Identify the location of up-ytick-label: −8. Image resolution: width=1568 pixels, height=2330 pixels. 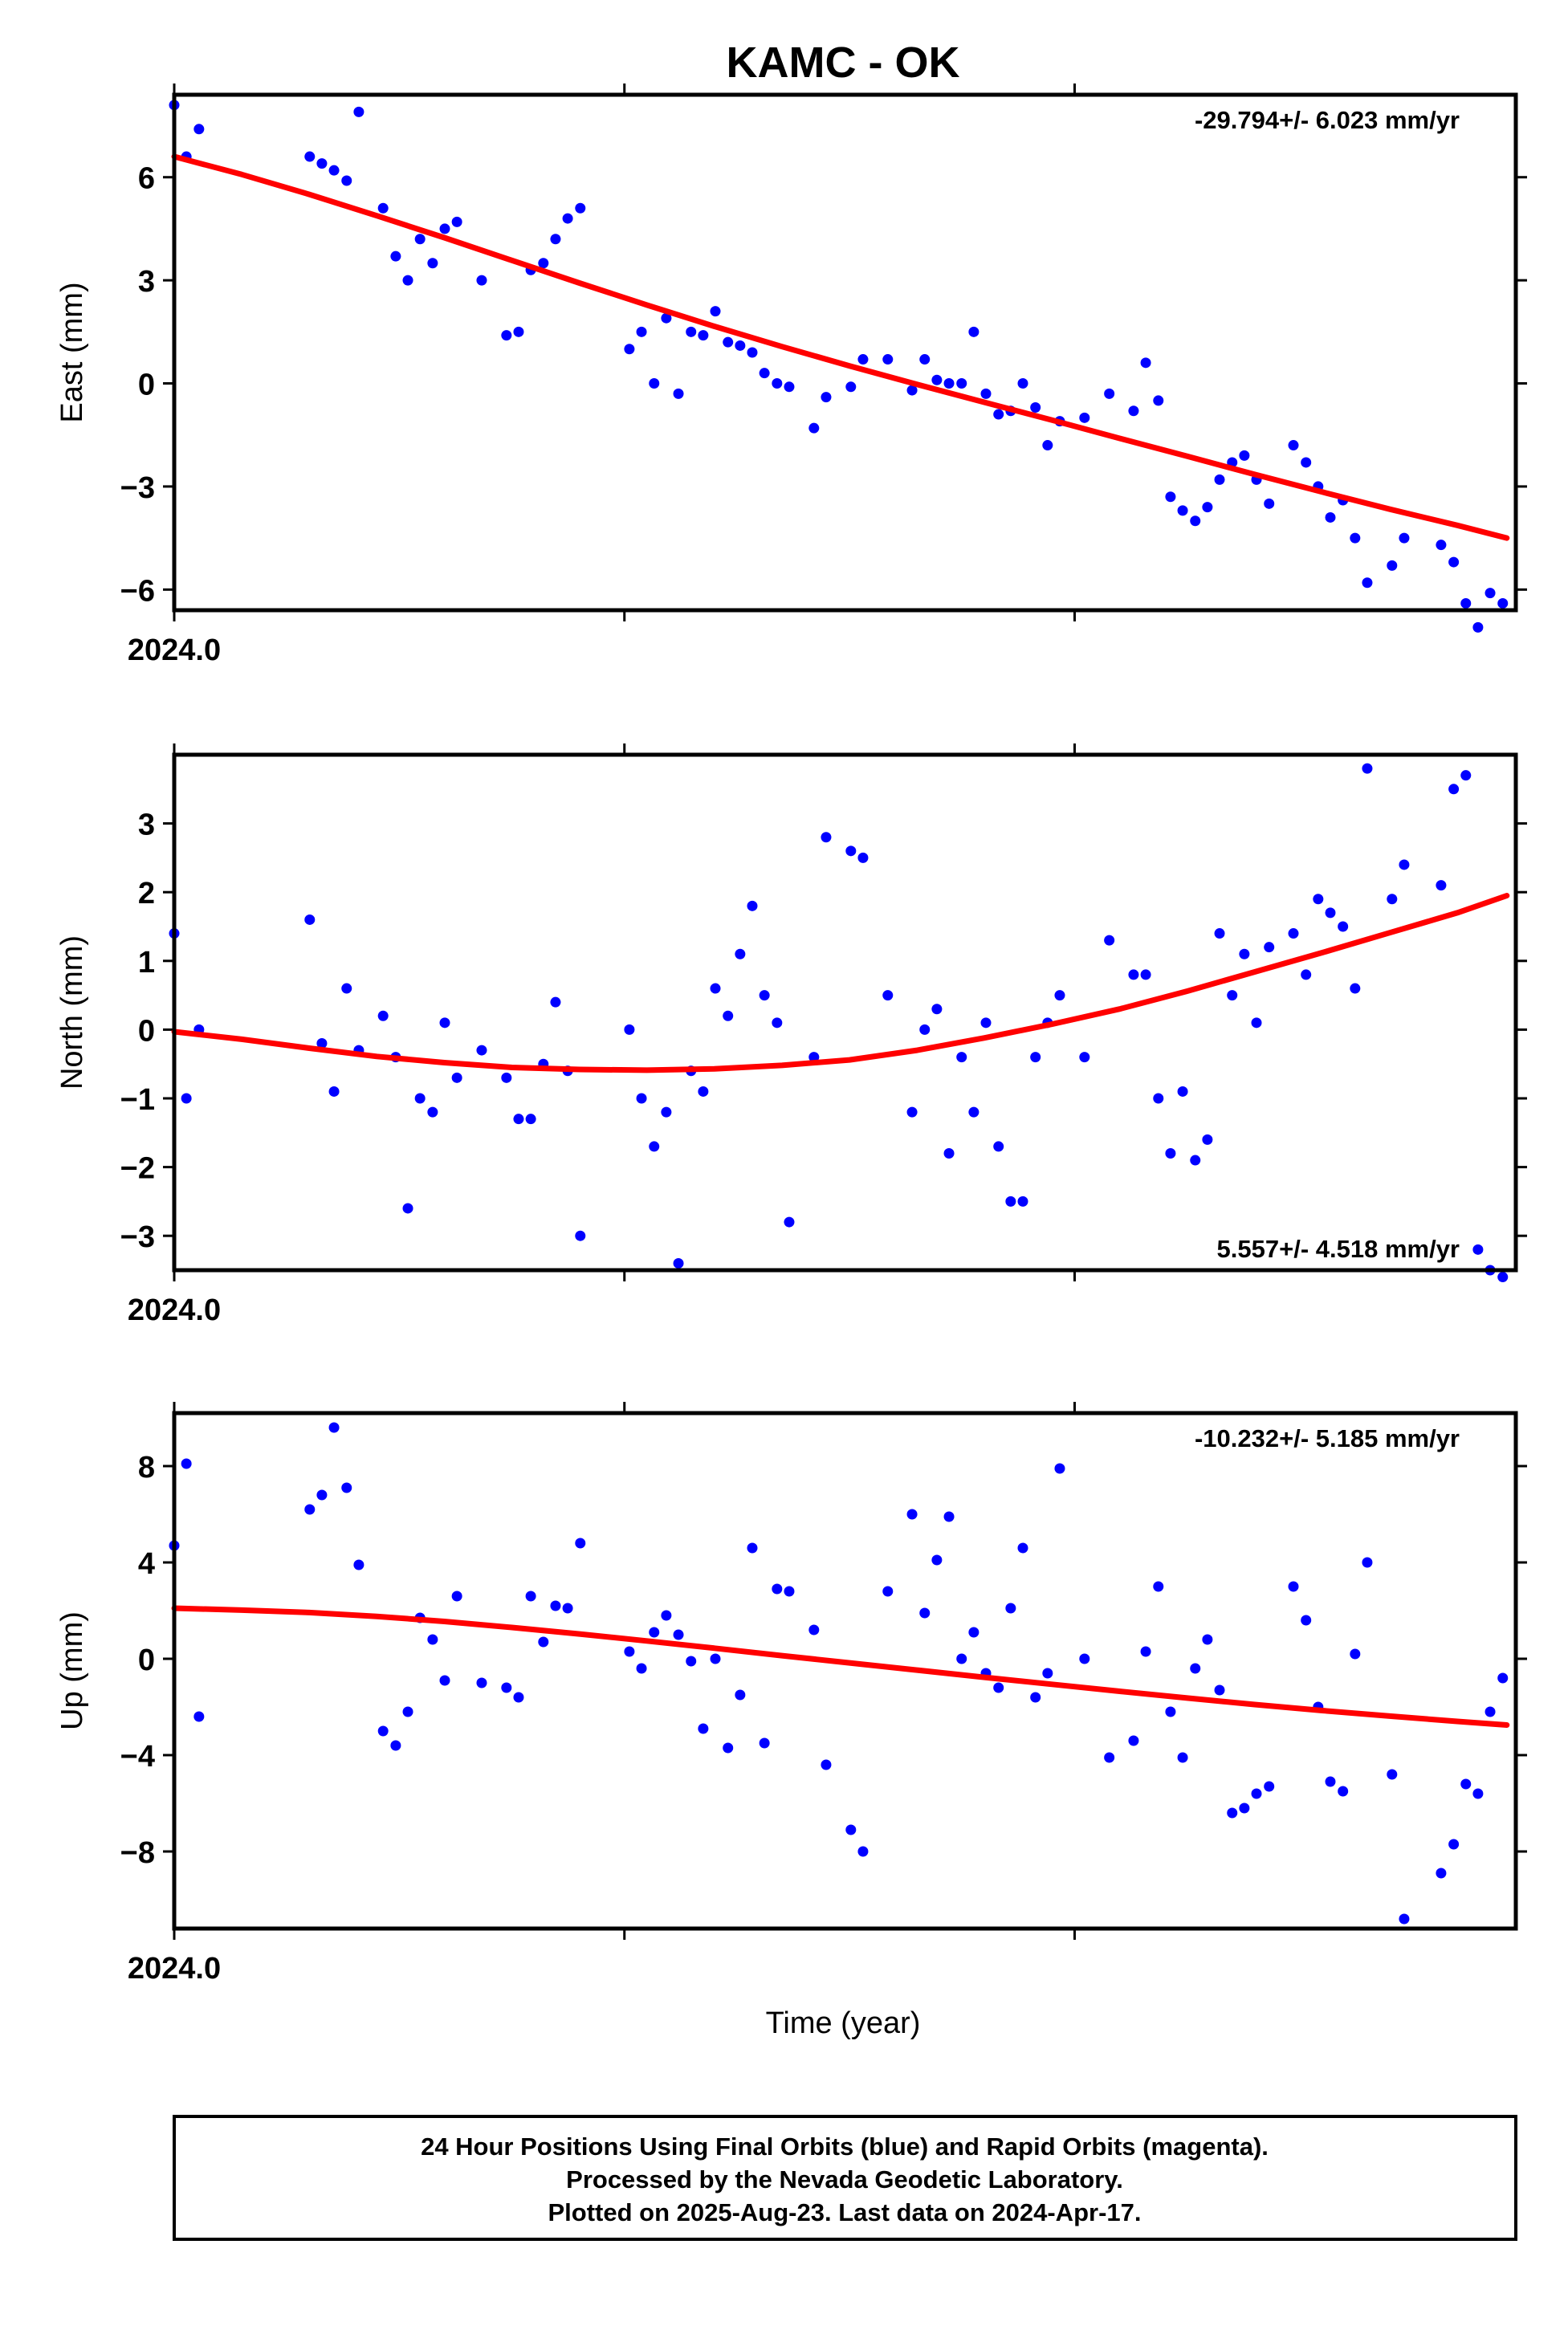
(137, 1853).